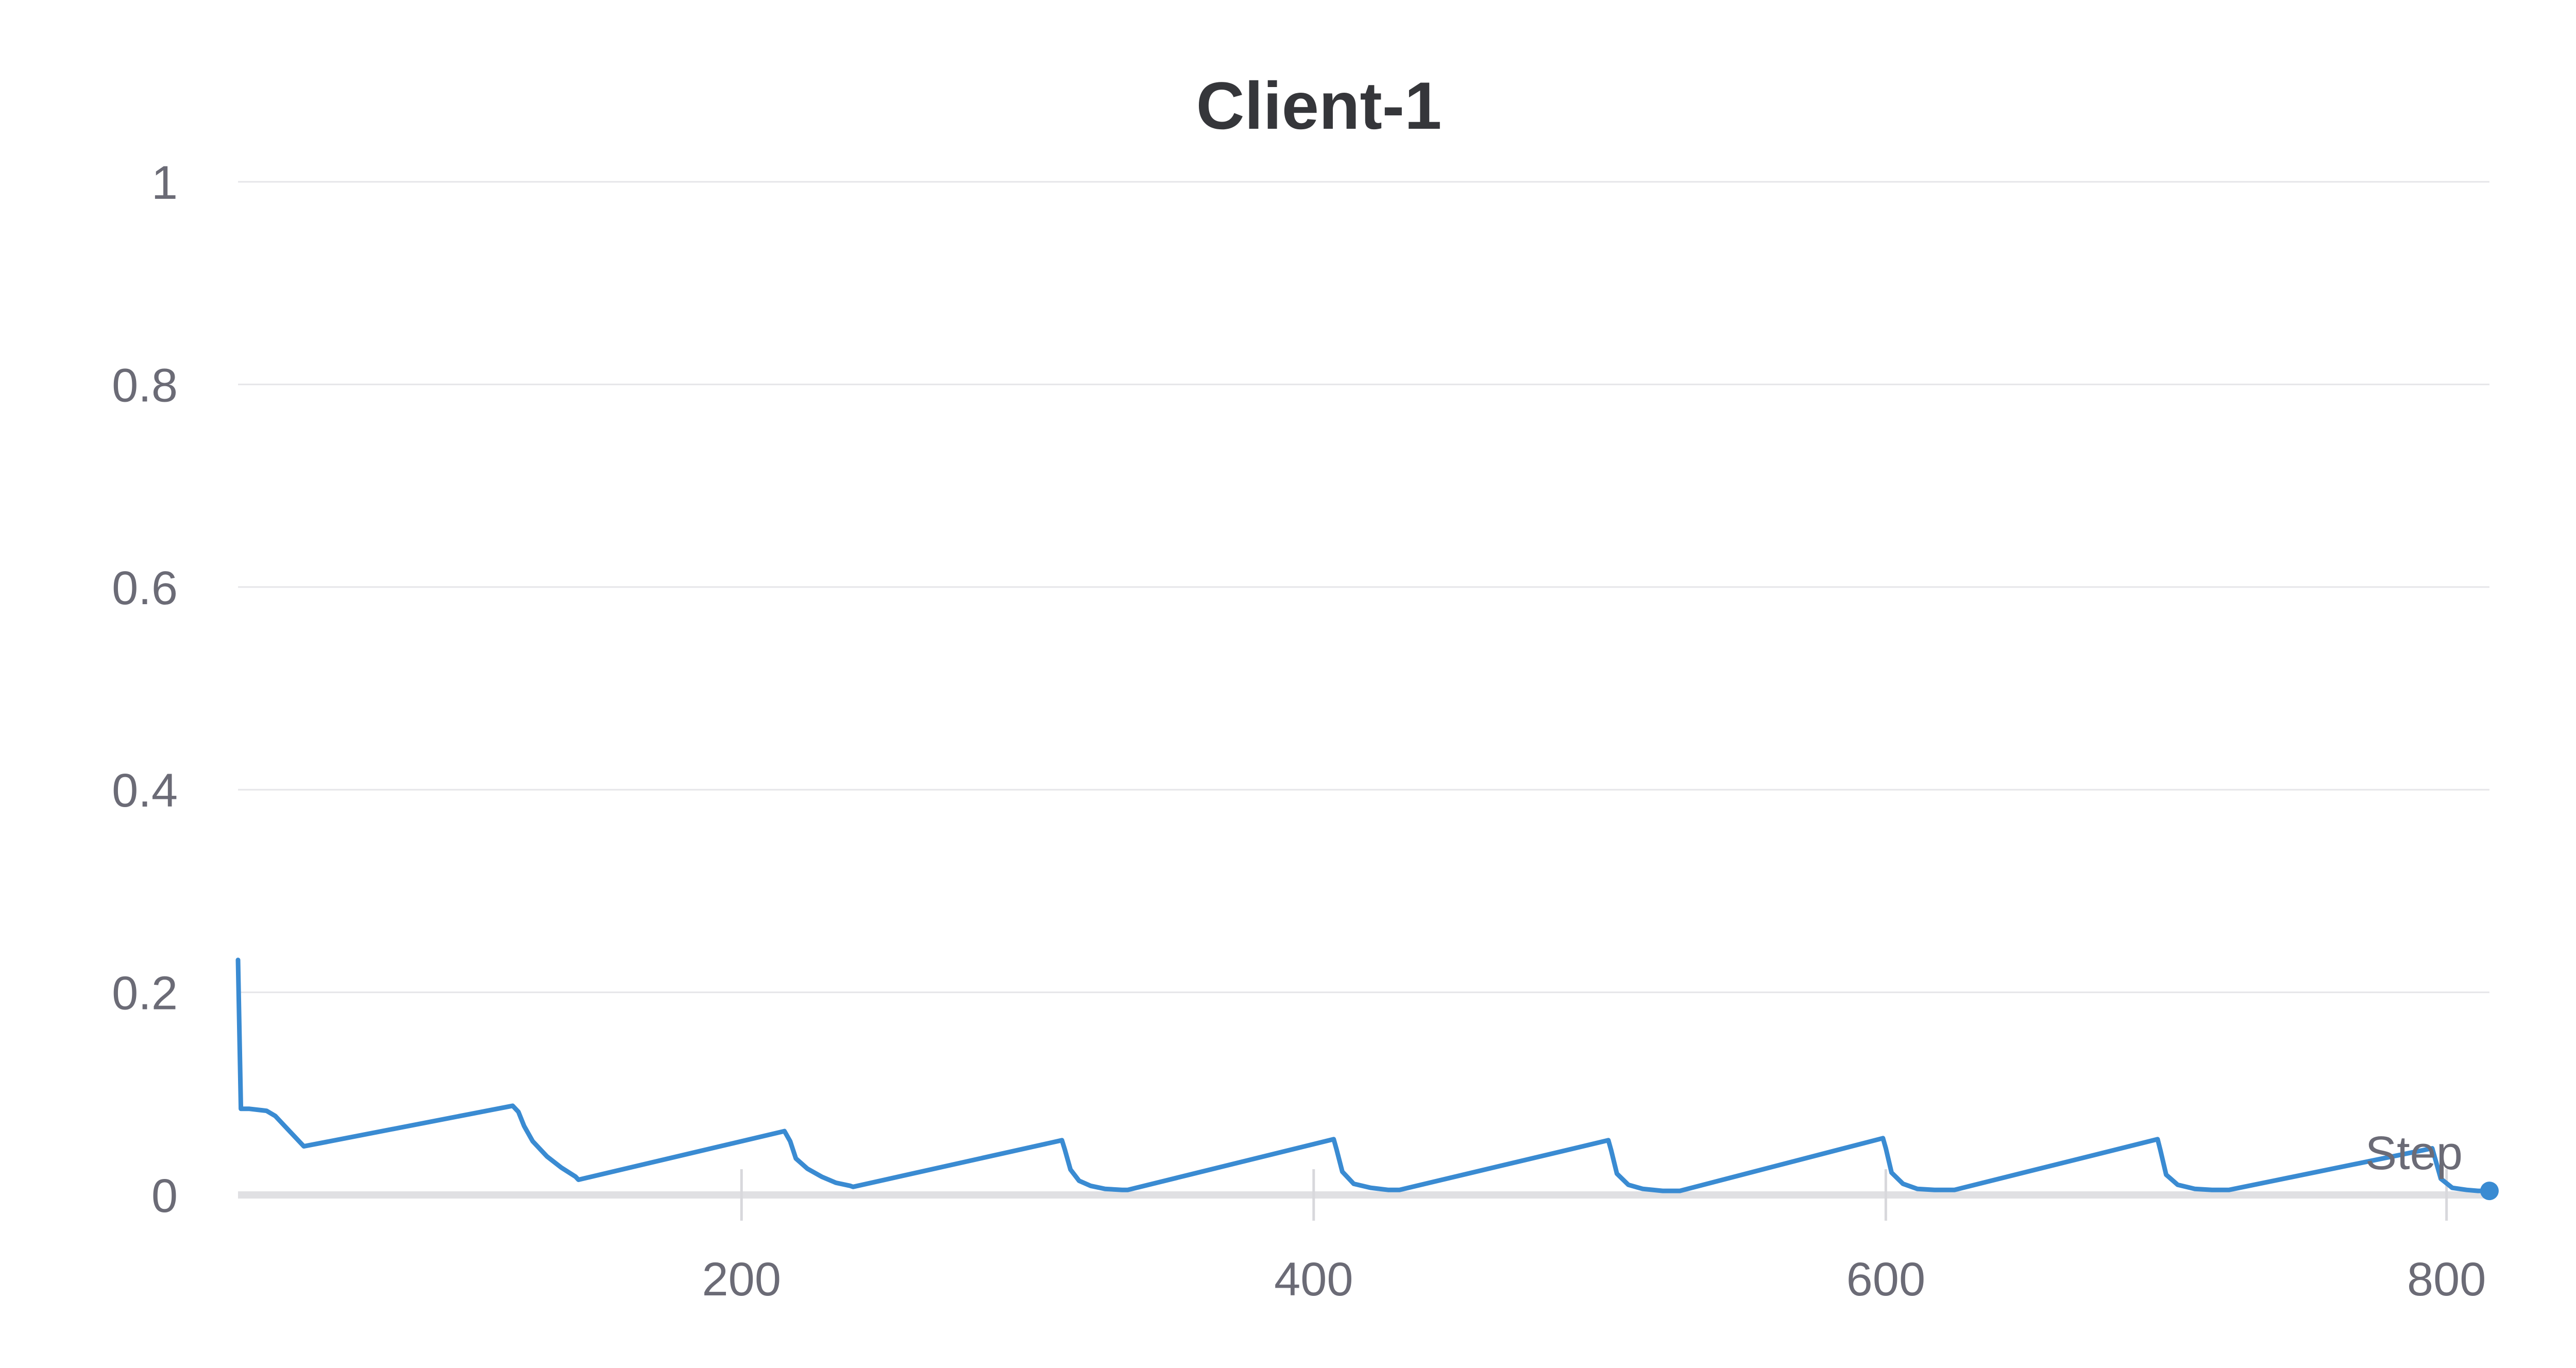 The image size is (2576, 1368). Describe the element at coordinates (164, 1196) in the screenshot. I see `y-tick-label: 0` at that location.